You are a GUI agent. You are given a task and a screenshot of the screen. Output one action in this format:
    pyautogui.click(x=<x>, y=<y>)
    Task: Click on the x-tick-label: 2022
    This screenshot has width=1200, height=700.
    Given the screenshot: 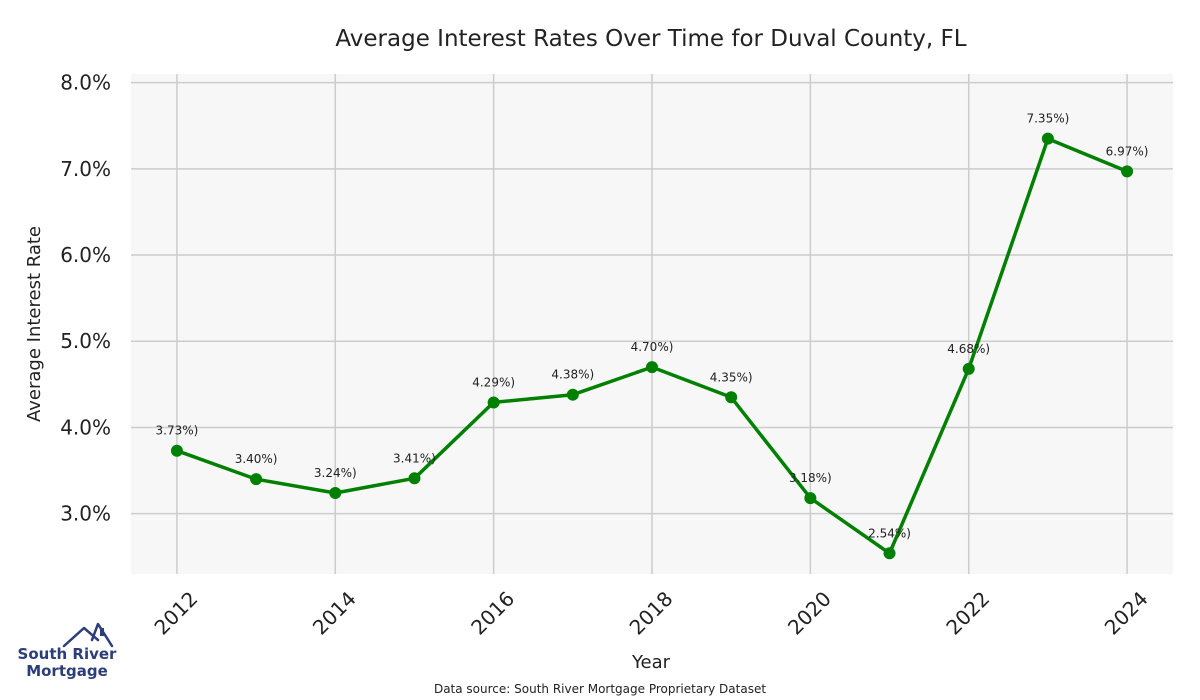 What is the action you would take?
    pyautogui.click(x=967, y=613)
    